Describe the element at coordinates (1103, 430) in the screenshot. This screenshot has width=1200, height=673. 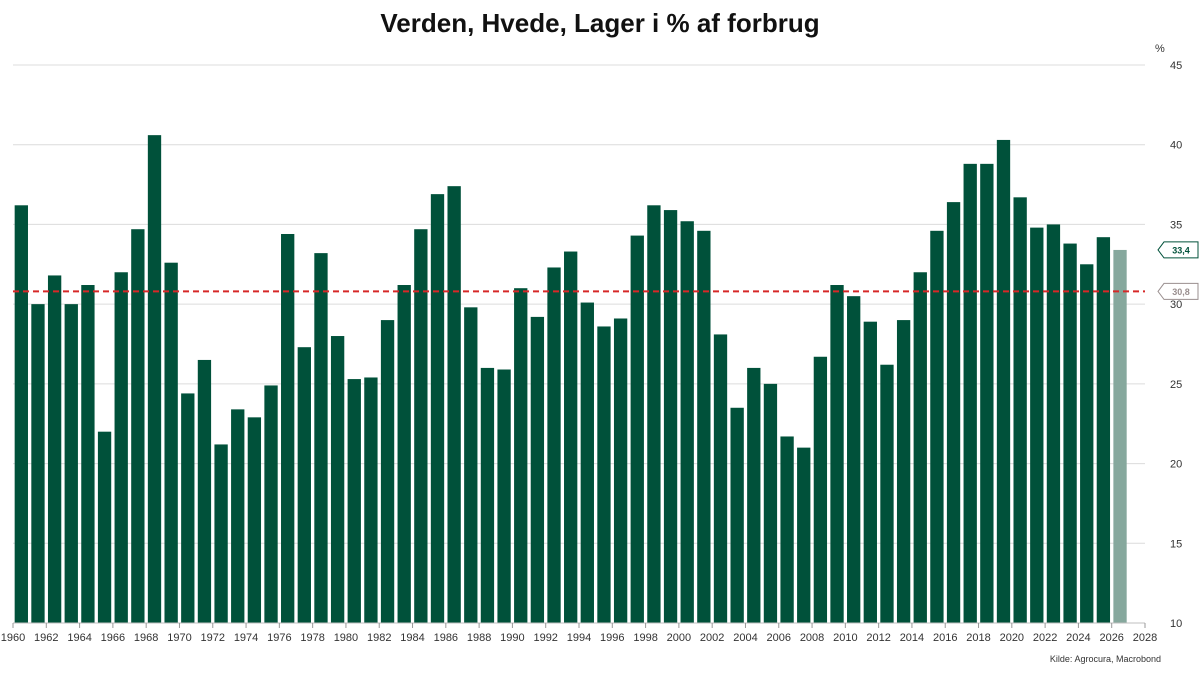
I see `bar-2025` at that location.